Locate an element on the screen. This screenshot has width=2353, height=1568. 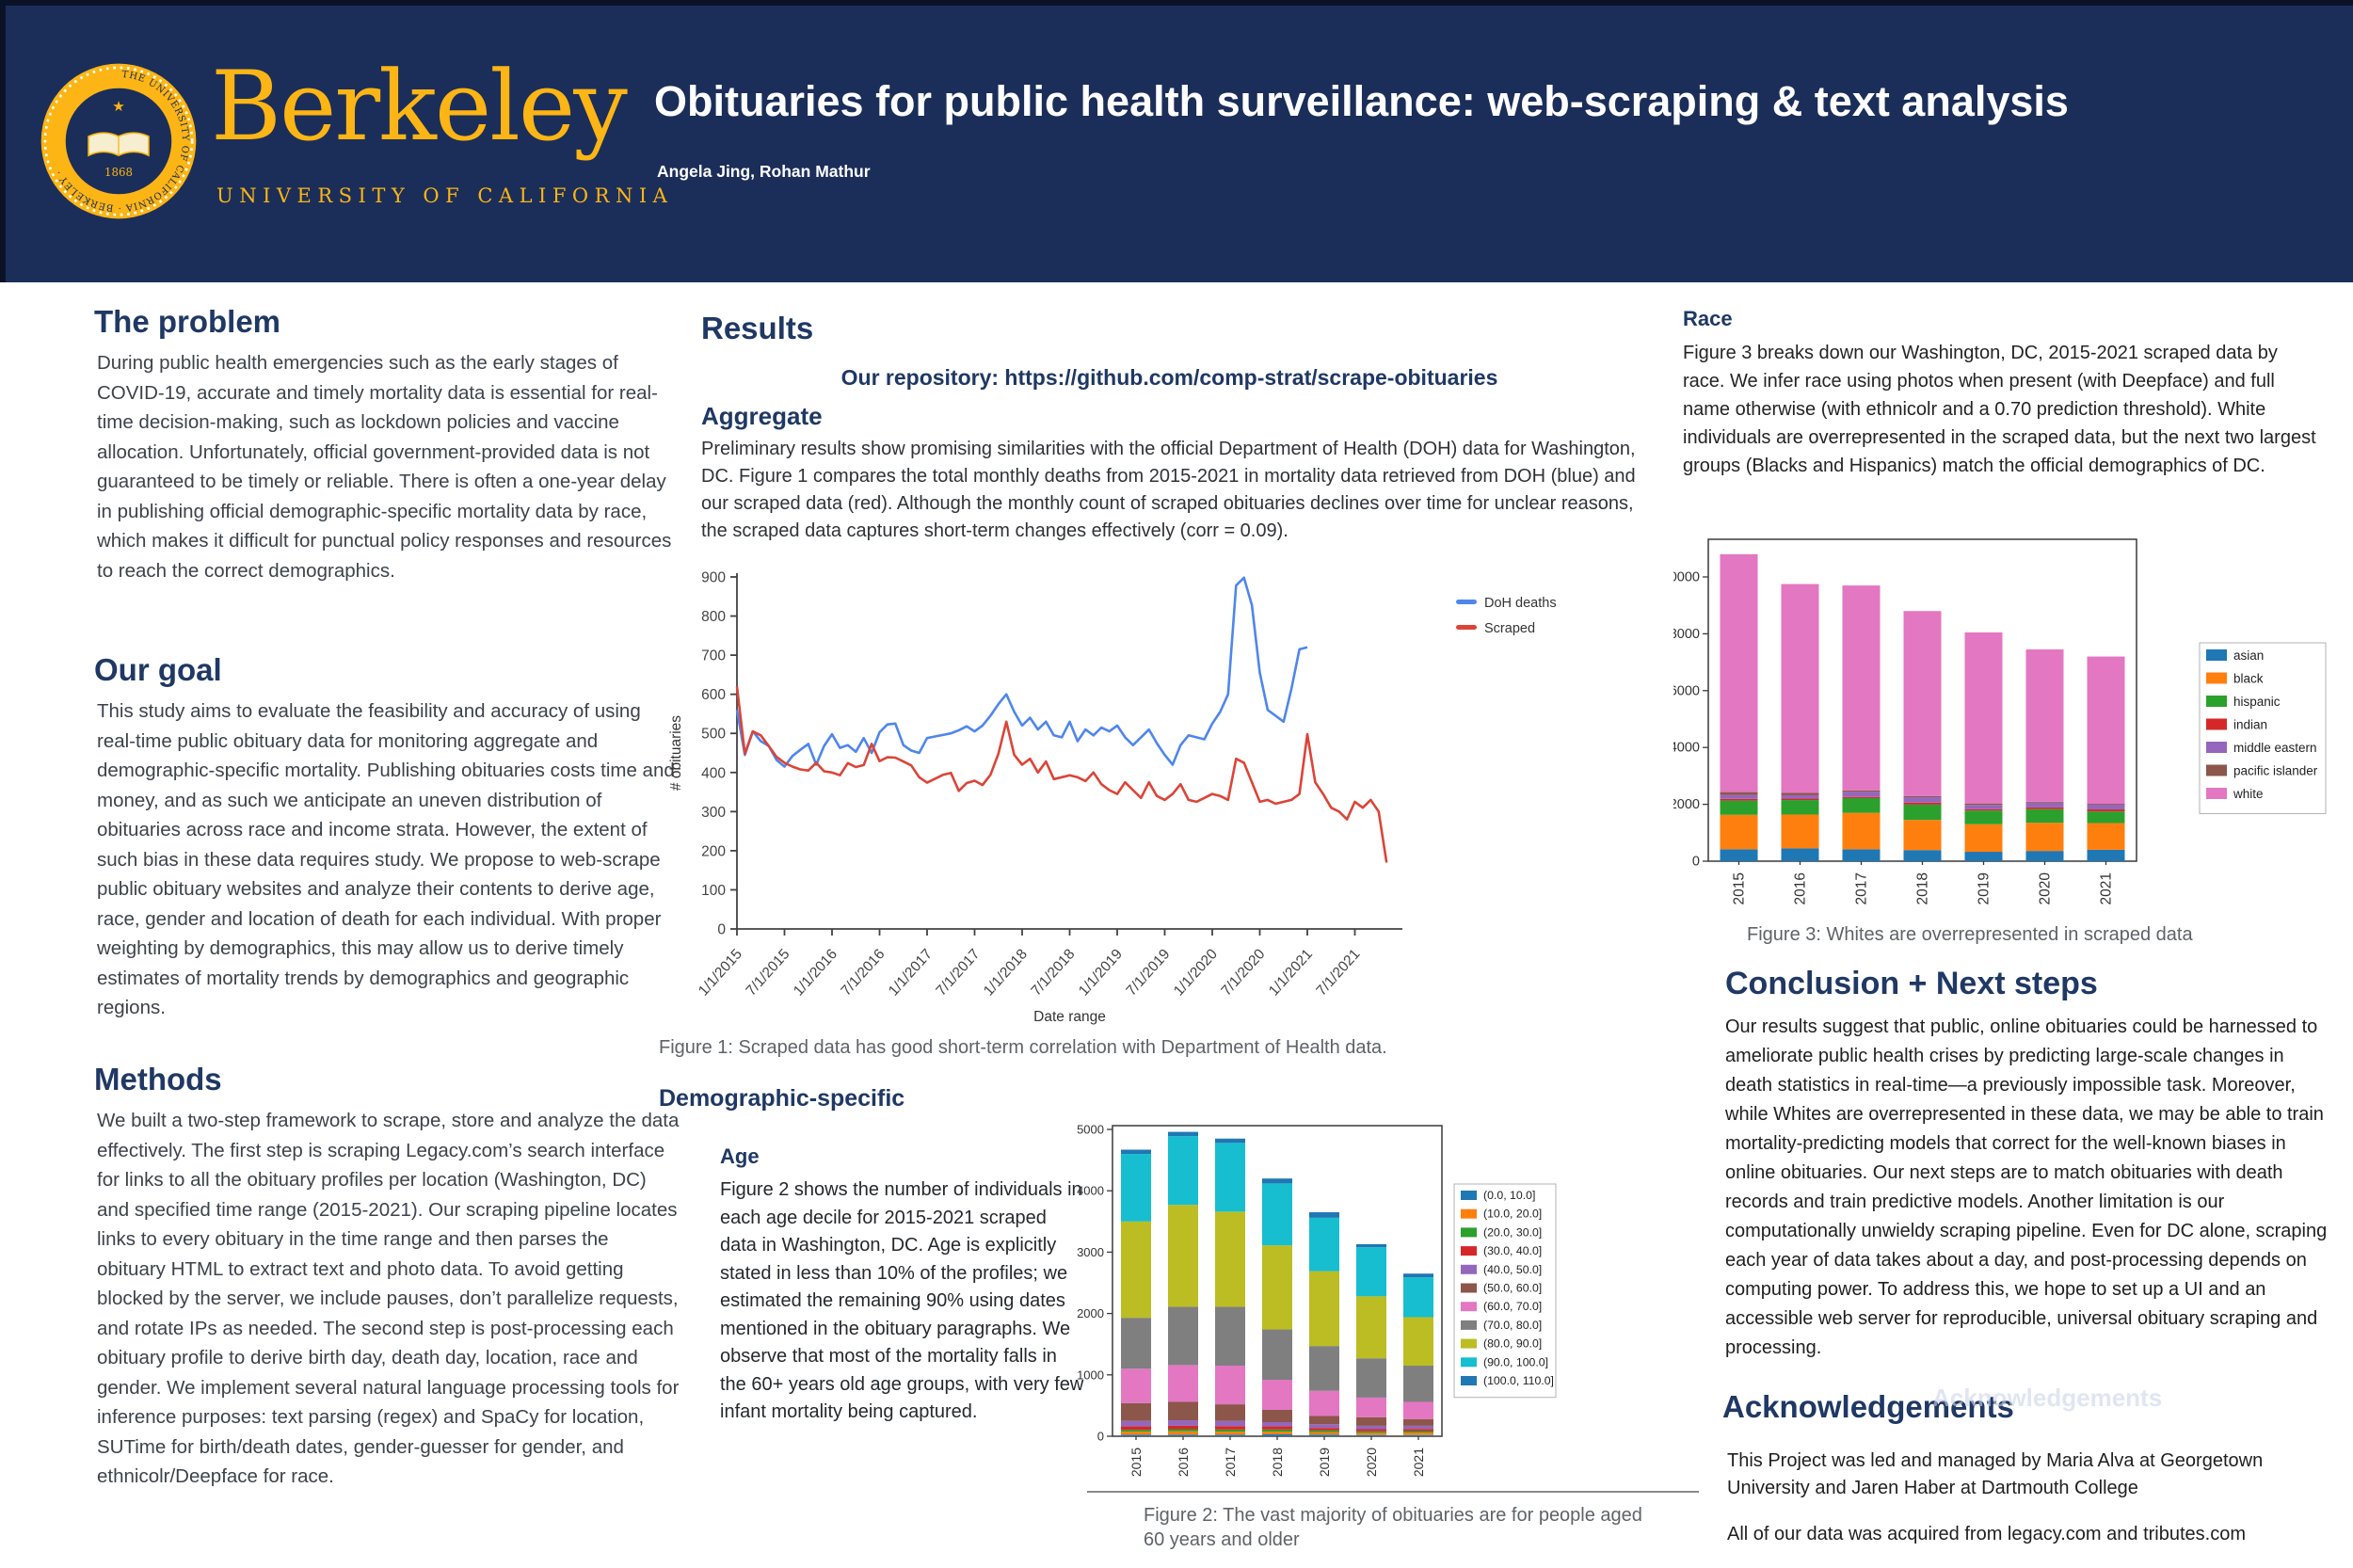
svg-text: 7/1/2018 is located at coordinates (1053, 972).